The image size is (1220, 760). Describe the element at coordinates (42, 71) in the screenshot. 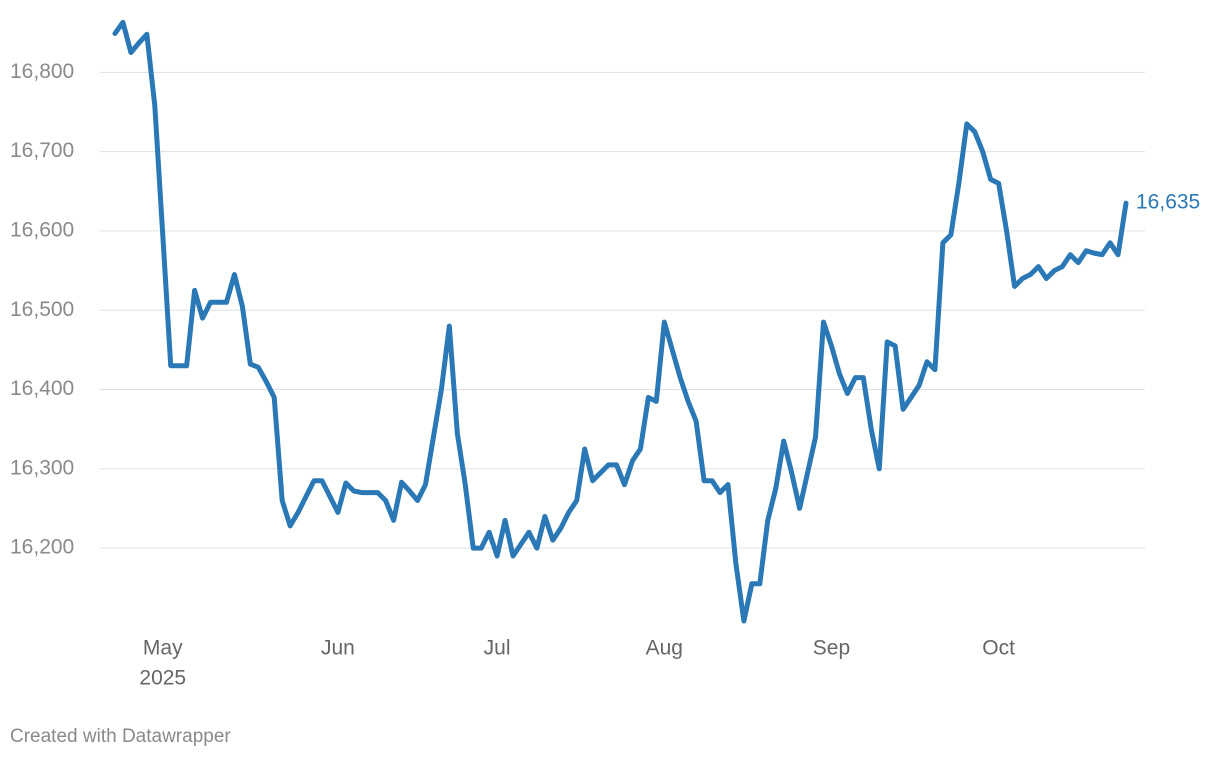

I see `y-tick-label: 16,800` at that location.